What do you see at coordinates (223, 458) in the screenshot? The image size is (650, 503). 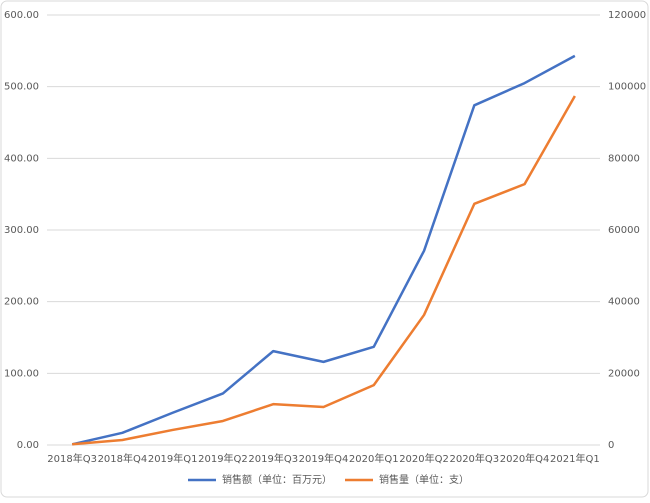 I see `x-tick-label: 2019年Q2` at bounding box center [223, 458].